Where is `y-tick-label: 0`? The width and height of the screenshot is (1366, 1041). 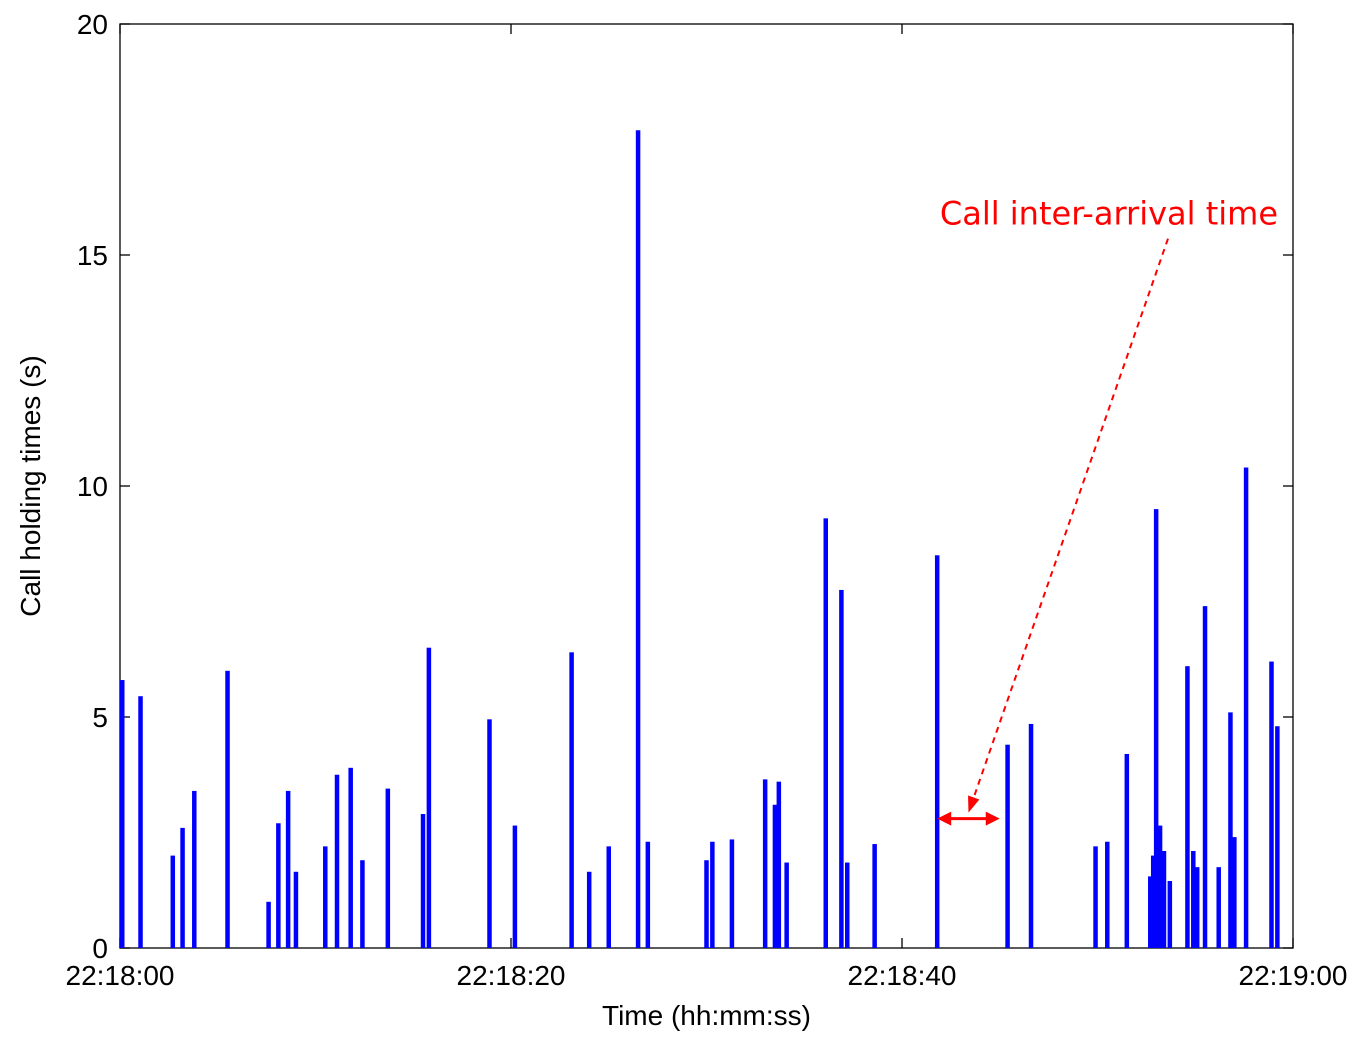
y-tick-label: 0 is located at coordinates (100, 948).